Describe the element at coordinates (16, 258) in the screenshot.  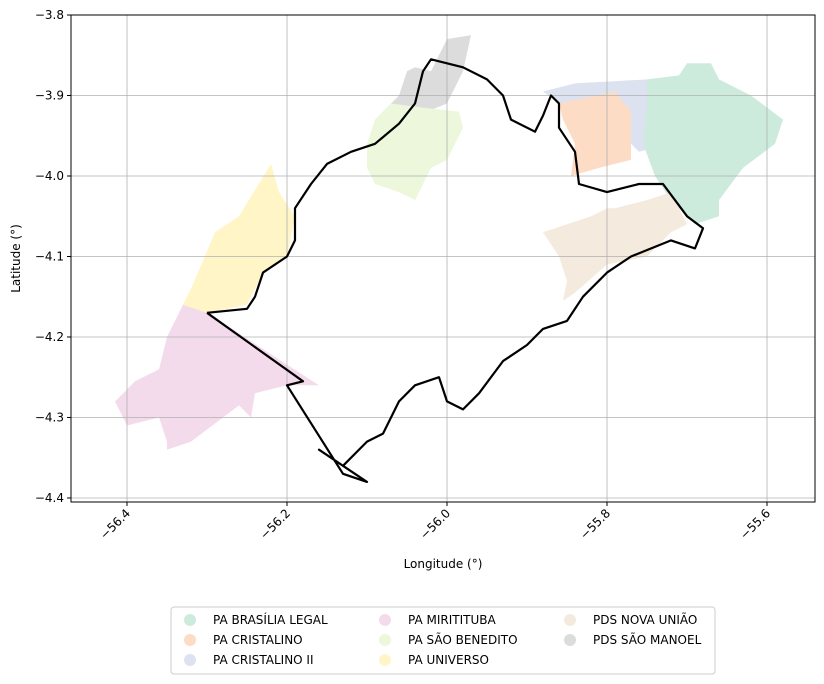
I see `y-axis-label: Latitude (°)` at that location.